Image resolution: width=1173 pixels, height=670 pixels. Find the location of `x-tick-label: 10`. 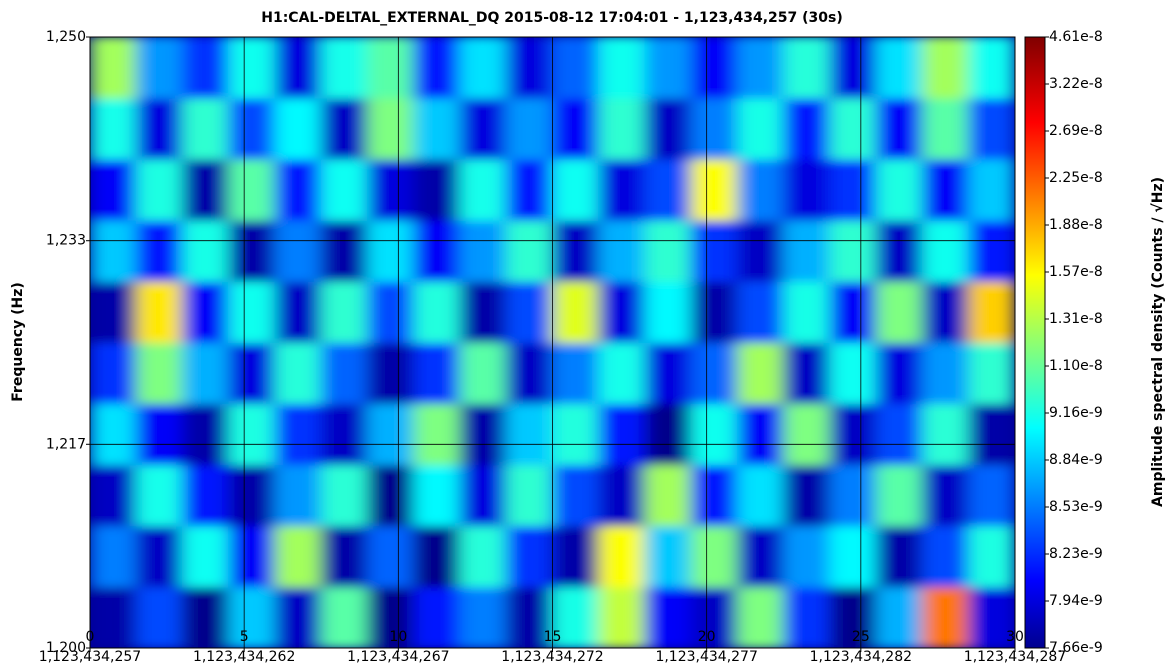

x-tick-label: 10 is located at coordinates (398, 637).